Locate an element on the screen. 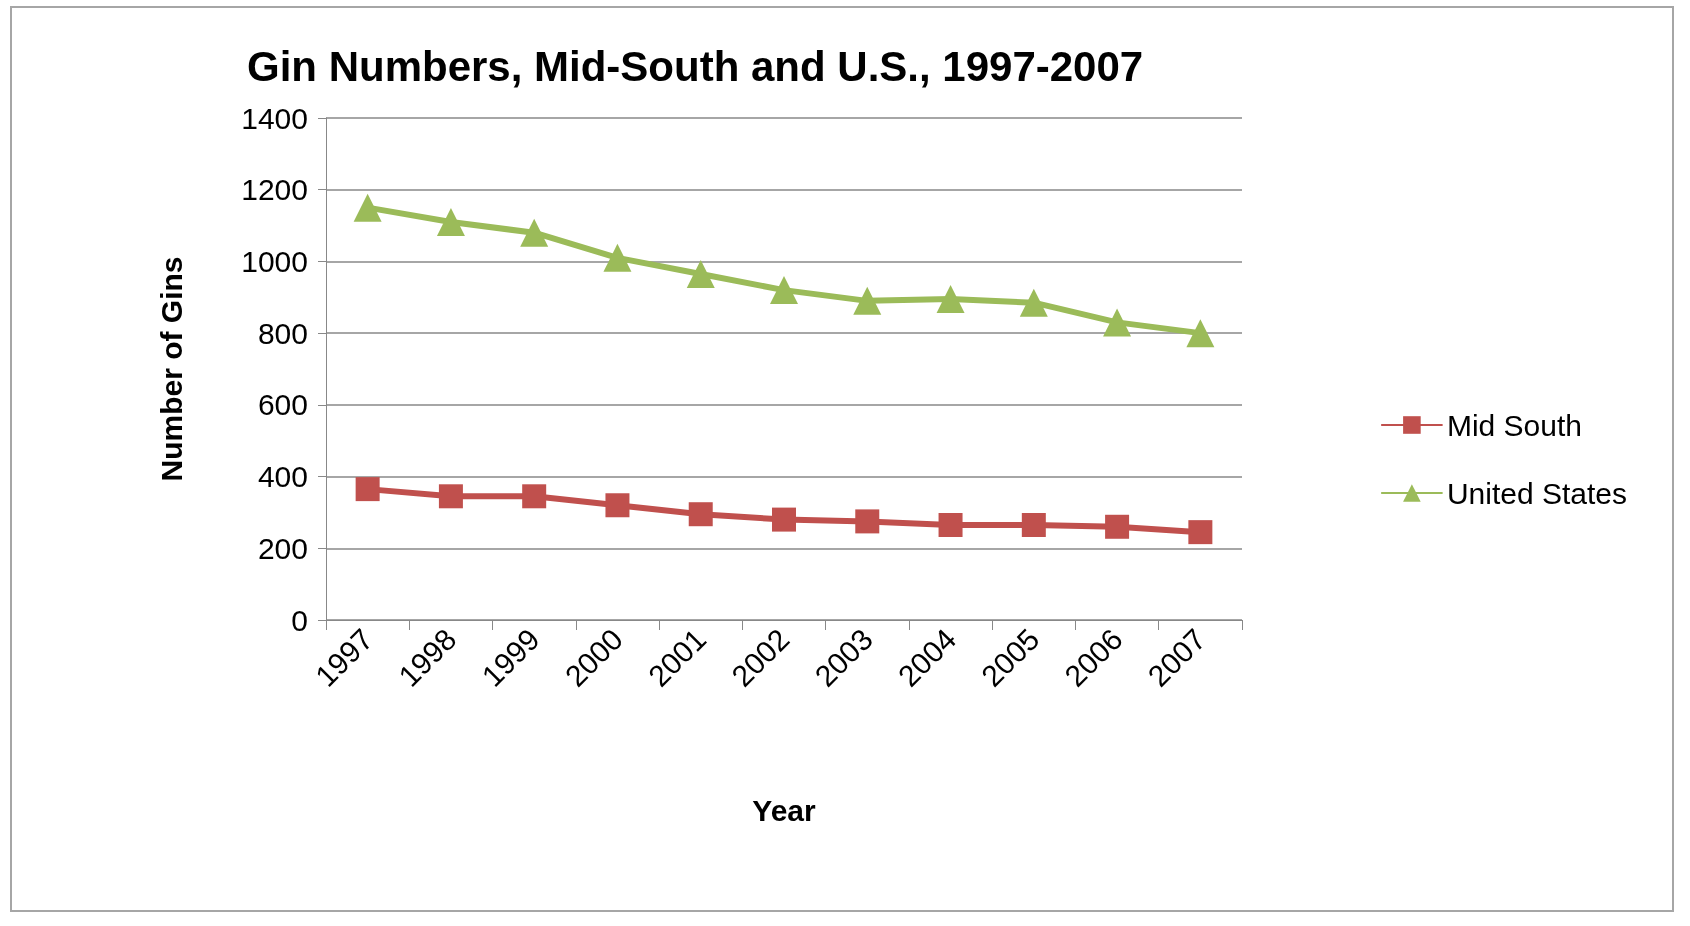 This screenshot has width=1690, height=926. chart-title: Gin Numbers, Mid-South and U.S., 1997-2007 is located at coordinates (695, 66).